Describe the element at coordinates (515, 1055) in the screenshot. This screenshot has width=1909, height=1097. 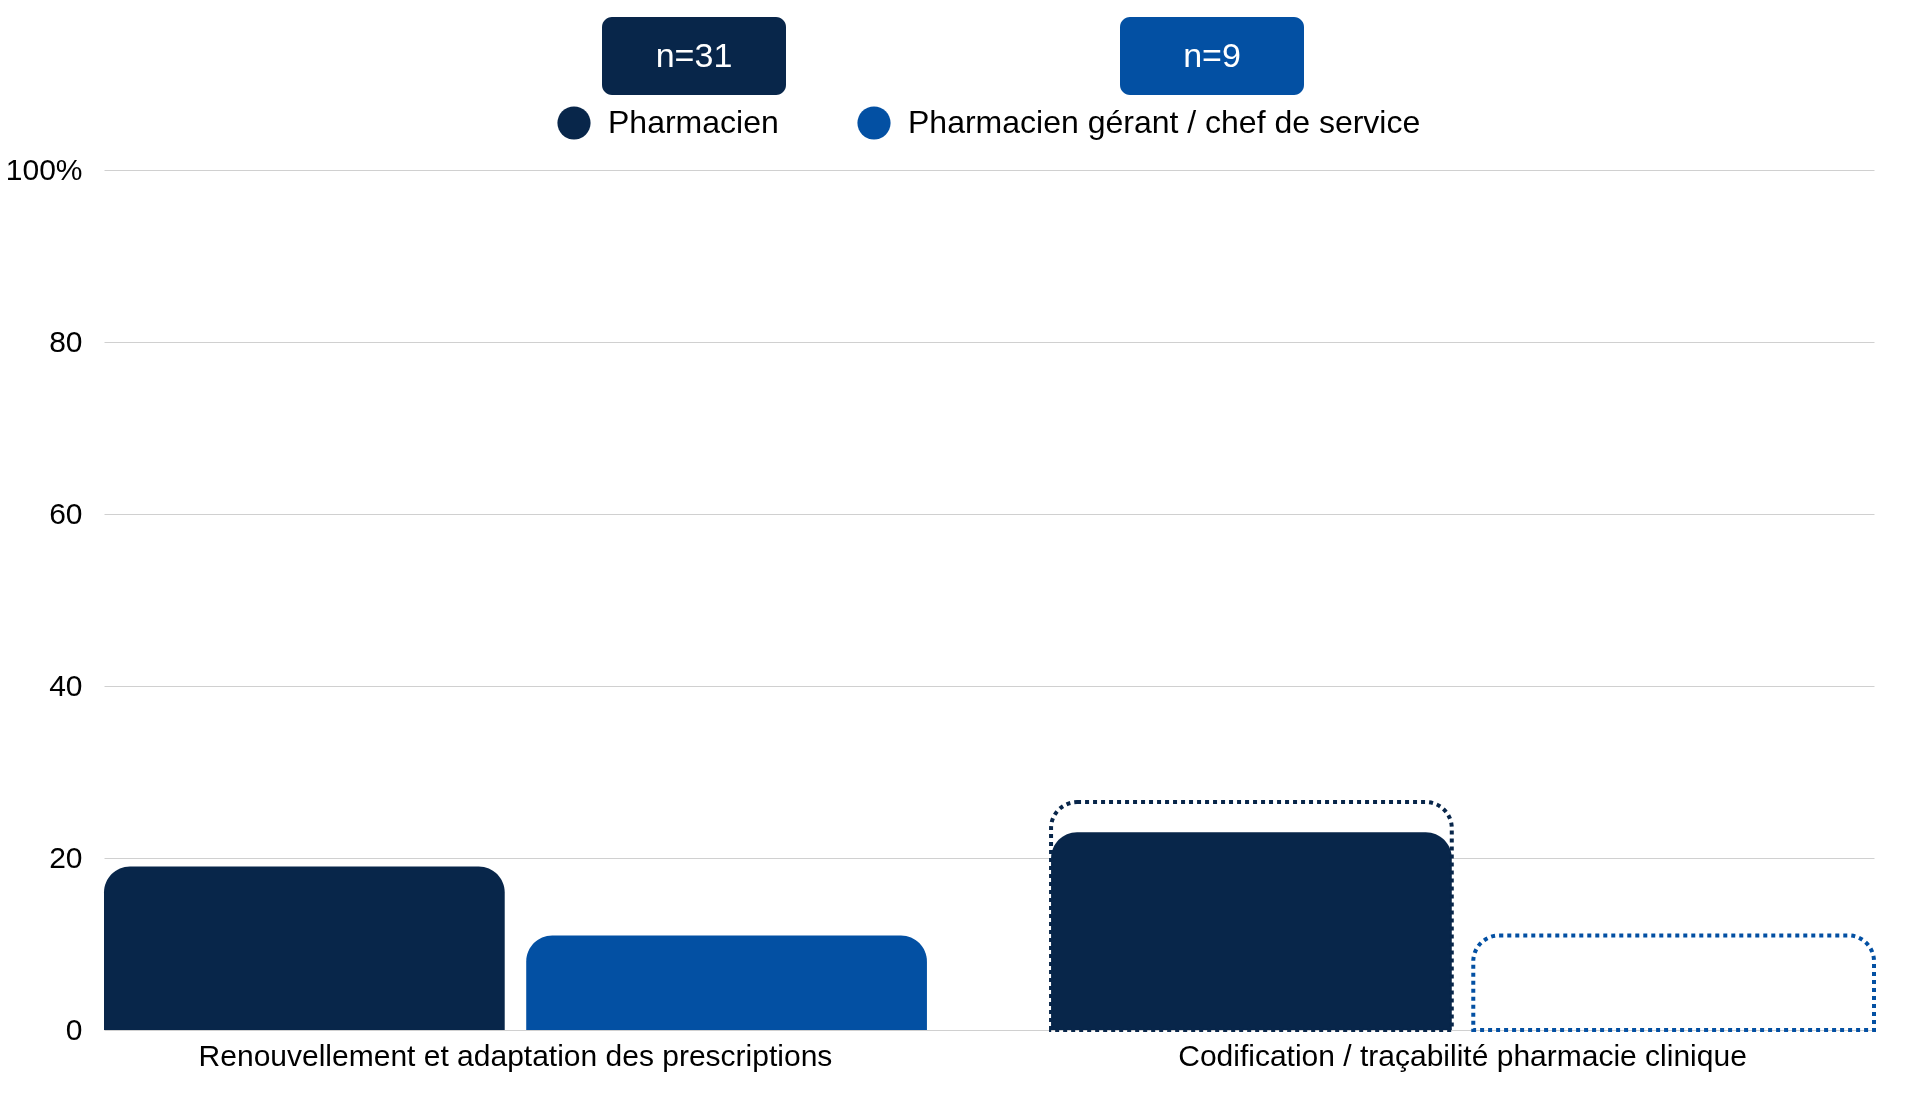
I see `x-tick-label: Renouvellement et adaptation des prescriptions` at that location.